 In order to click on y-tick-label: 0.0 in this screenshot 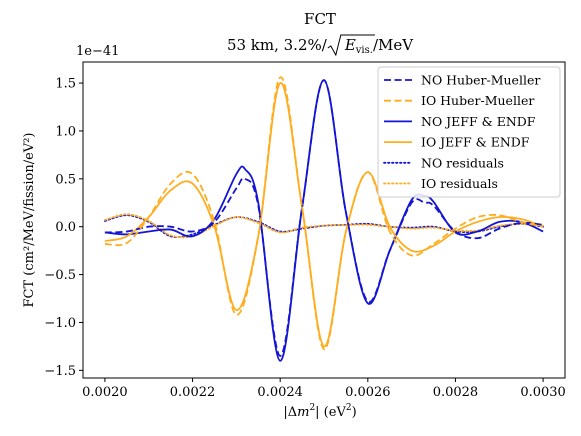, I will do `click(65, 227)`.